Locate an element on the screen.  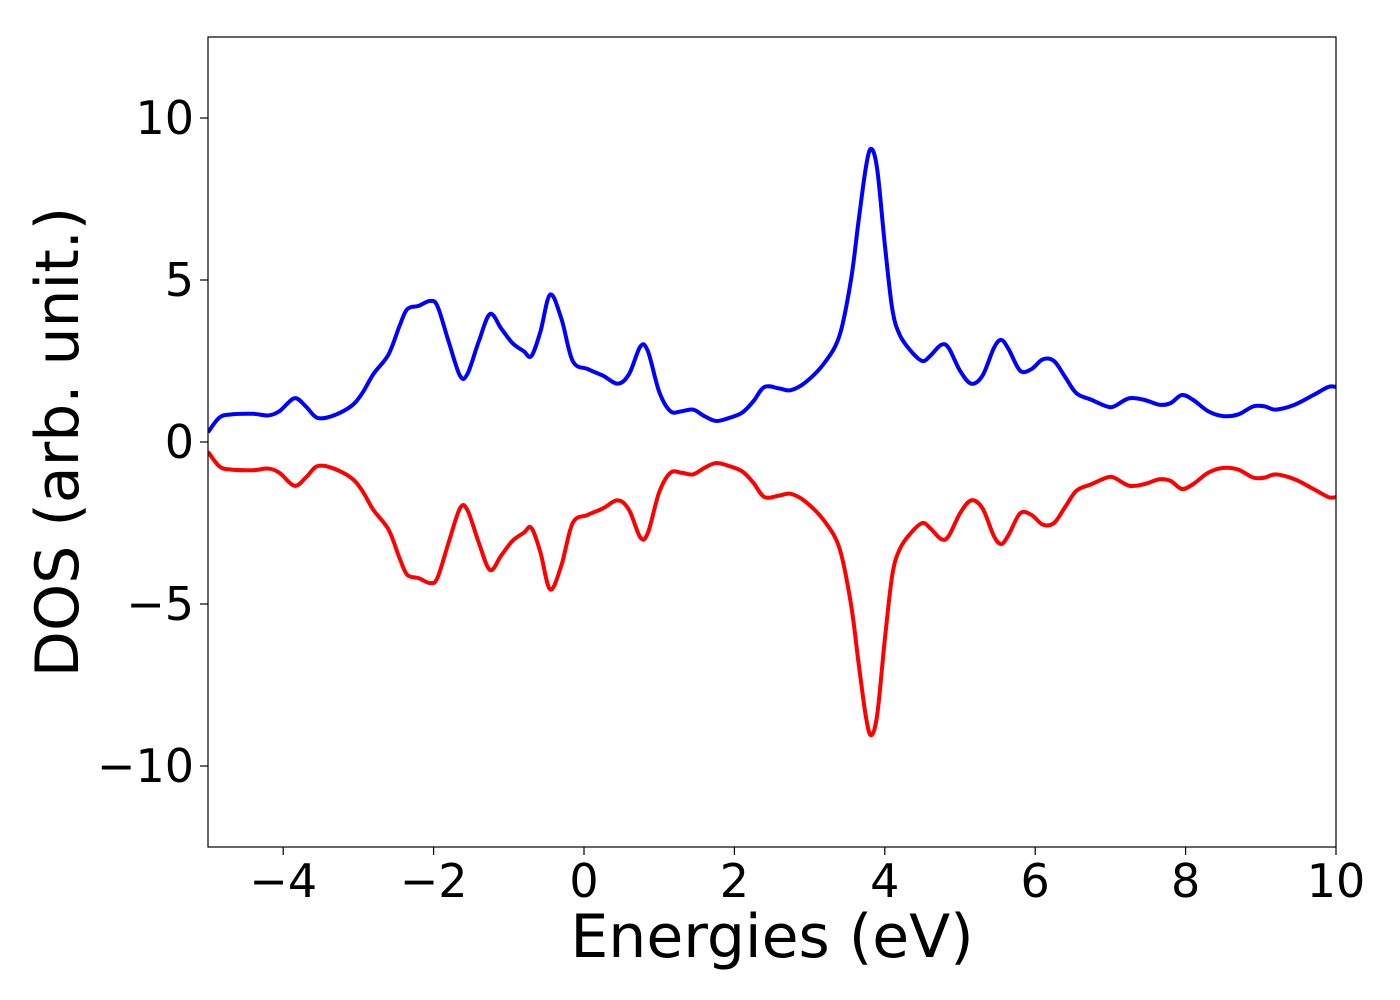
x-tick-label: 6 is located at coordinates (1035, 881).